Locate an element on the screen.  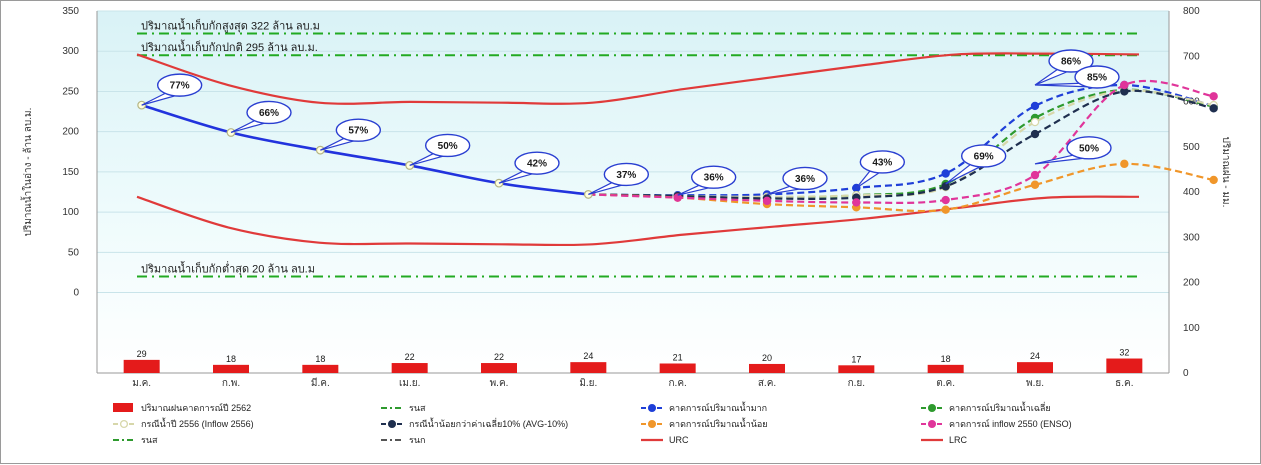
percent-callout: 85% is located at coordinates (1077, 77).